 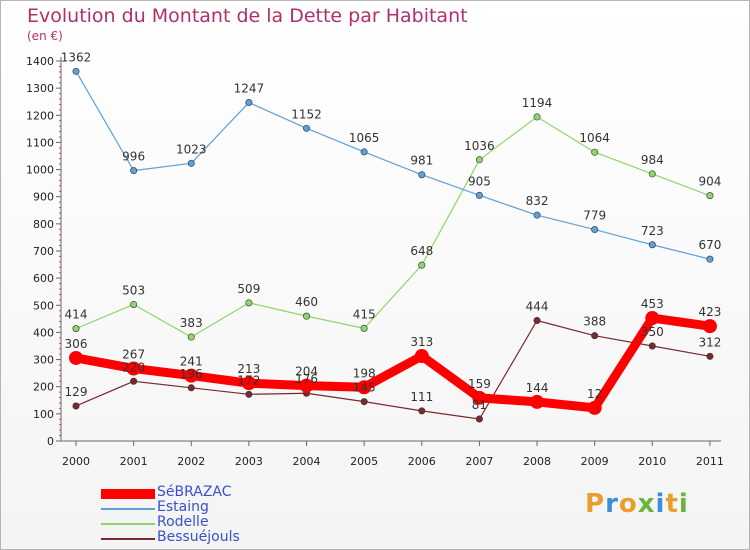 What do you see at coordinates (364, 314) in the screenshot?
I see `data-label: 415` at bounding box center [364, 314].